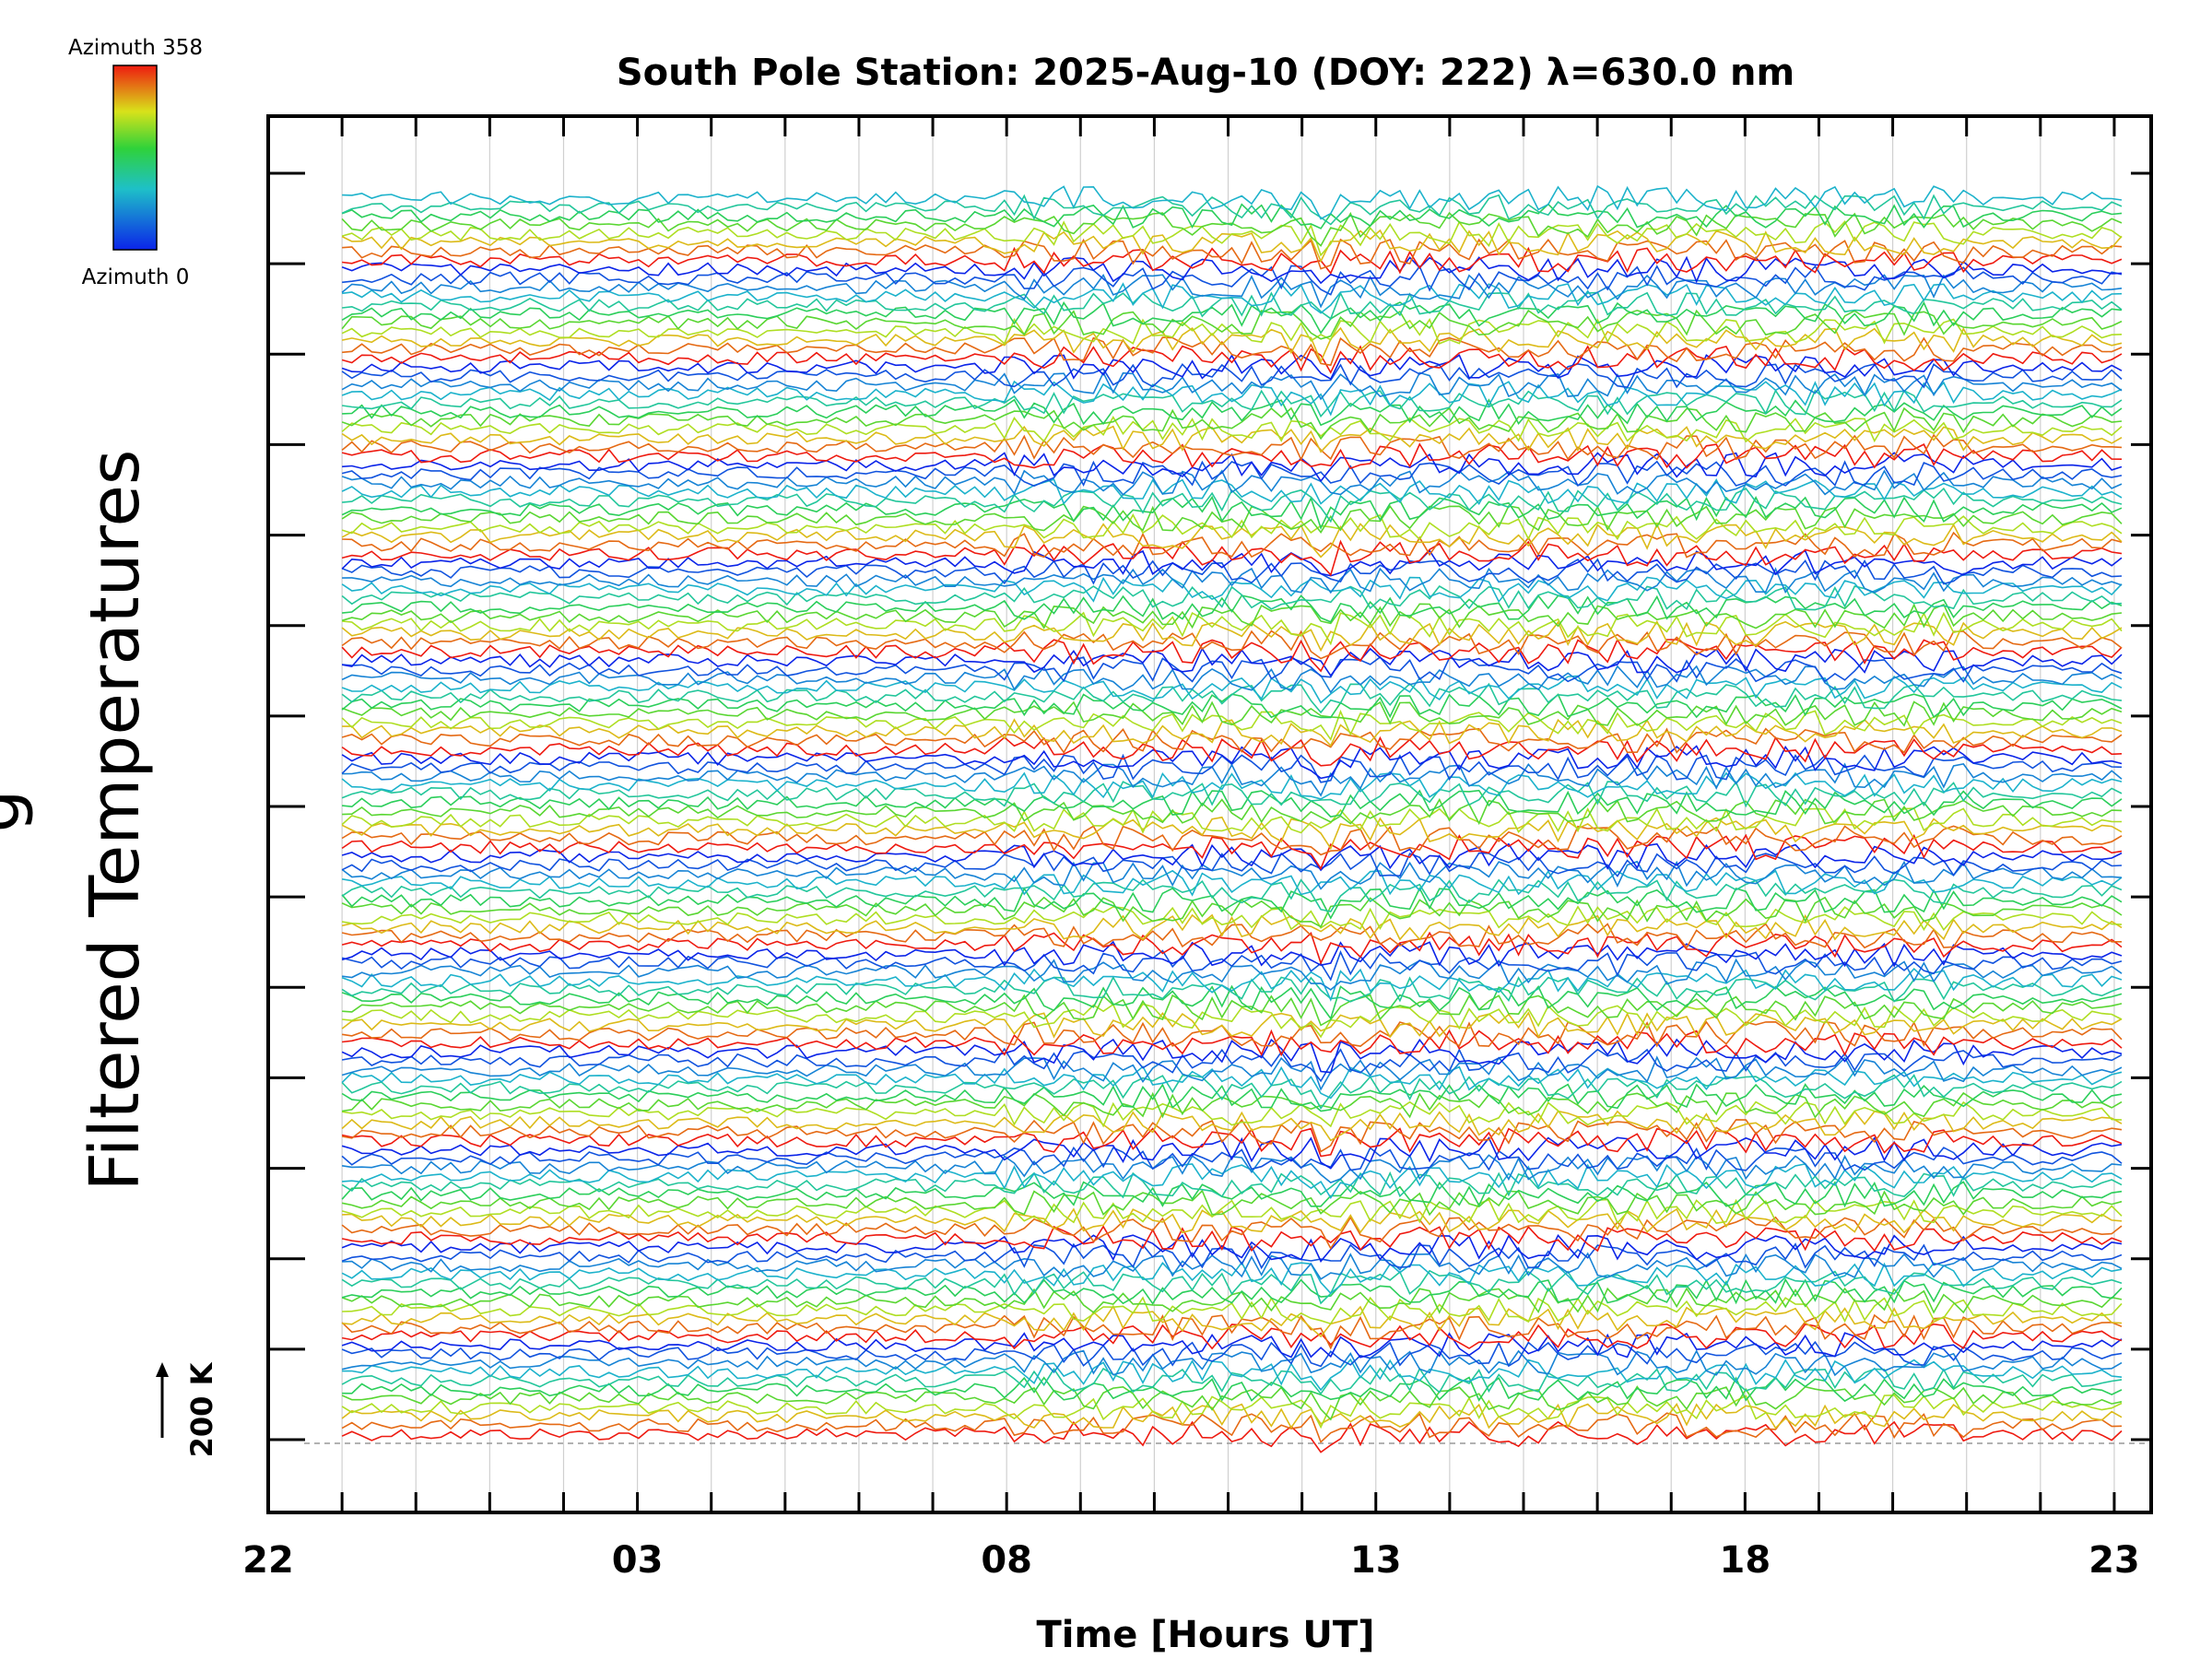 The width and height of the screenshot is (2212, 1659). I want to click on x-tick-label: 08, so click(1006, 1560).